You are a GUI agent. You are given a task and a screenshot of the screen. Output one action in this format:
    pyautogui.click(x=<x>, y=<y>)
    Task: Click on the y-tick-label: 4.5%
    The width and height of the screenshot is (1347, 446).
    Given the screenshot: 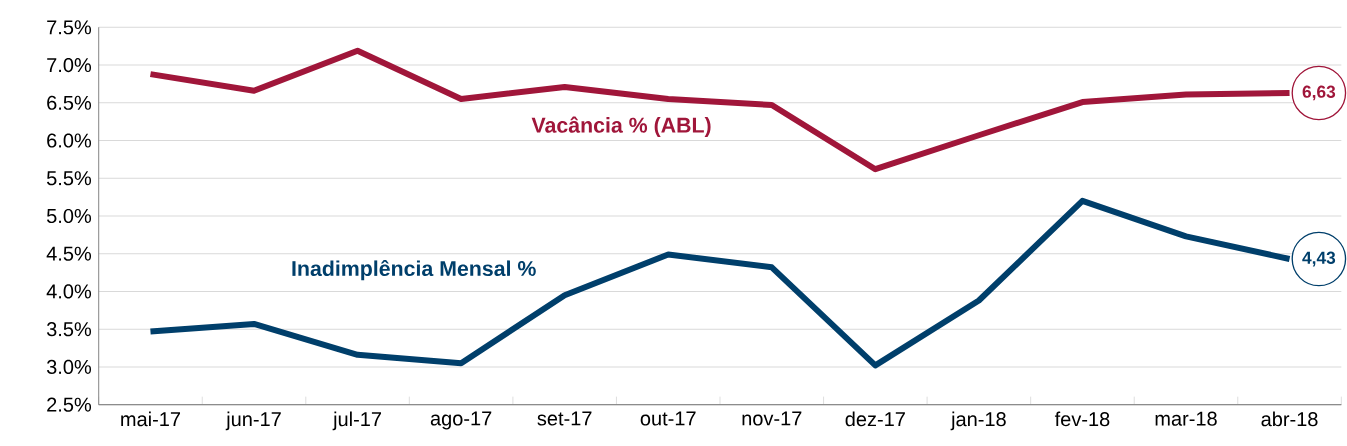 What is the action you would take?
    pyautogui.click(x=69, y=253)
    